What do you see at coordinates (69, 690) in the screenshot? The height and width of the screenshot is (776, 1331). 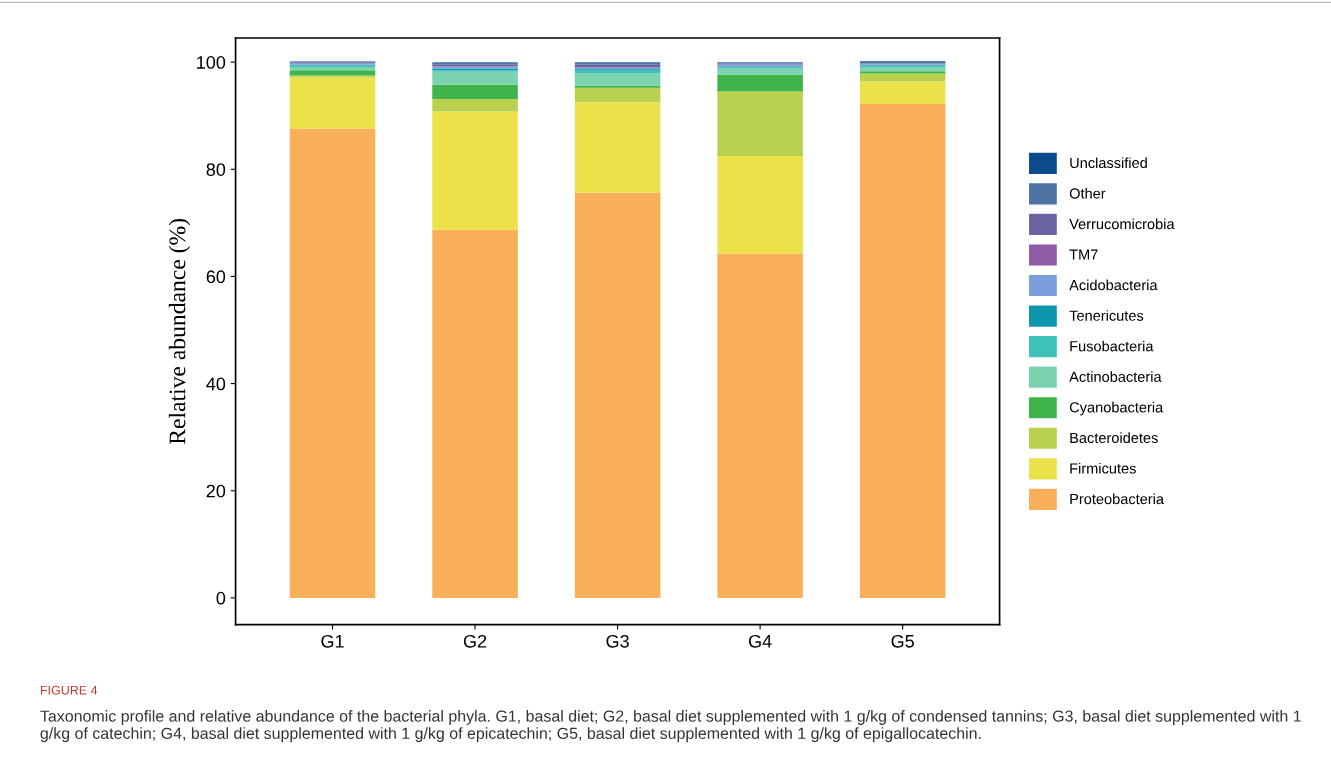 I see `caption: FIGURE 4` at bounding box center [69, 690].